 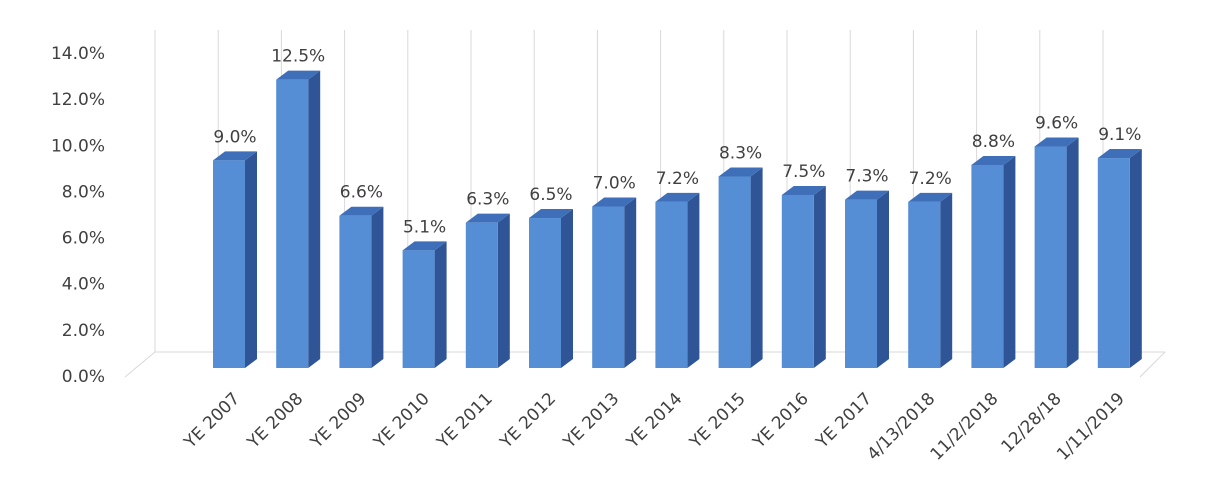 I want to click on x-tick-label: YE 2008, so click(x=275, y=421).